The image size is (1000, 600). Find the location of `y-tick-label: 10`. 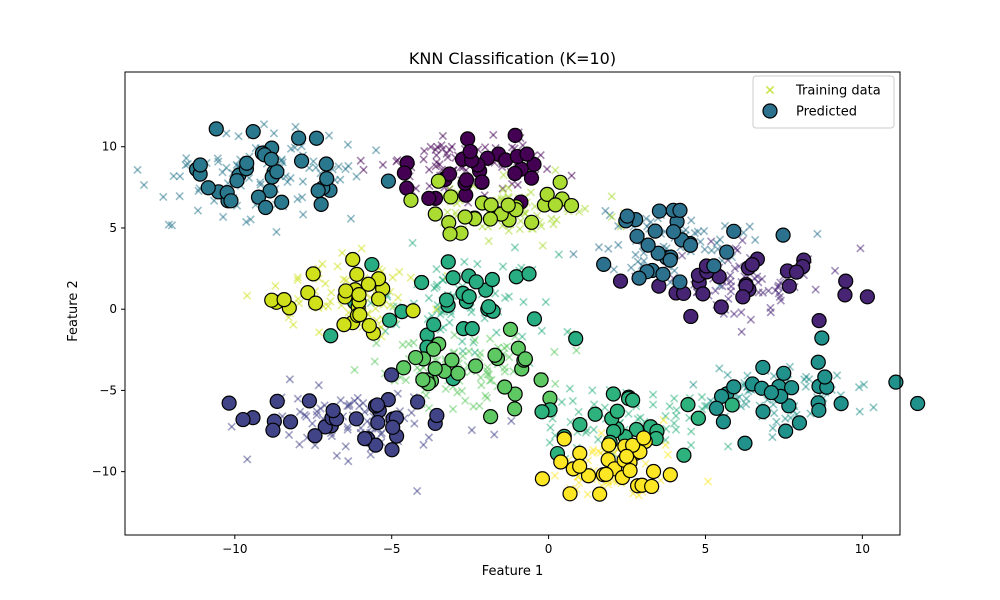

y-tick-label: 10 is located at coordinates (109, 147).